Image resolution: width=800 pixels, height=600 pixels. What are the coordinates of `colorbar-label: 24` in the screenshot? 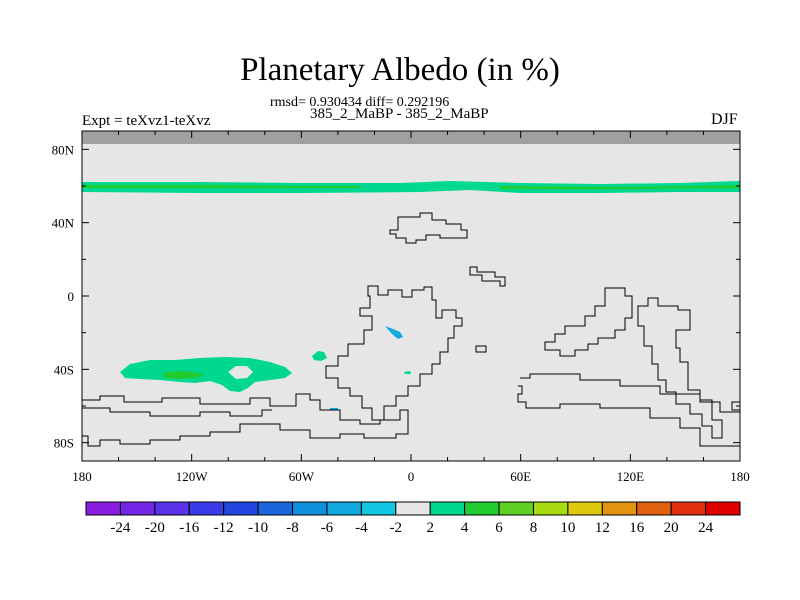 It's located at (706, 528).